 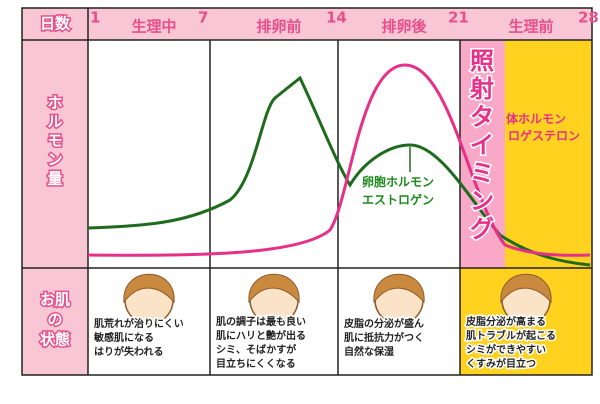 What do you see at coordinates (482, 229) in the screenshot?
I see `timing-label: グ` at bounding box center [482, 229].